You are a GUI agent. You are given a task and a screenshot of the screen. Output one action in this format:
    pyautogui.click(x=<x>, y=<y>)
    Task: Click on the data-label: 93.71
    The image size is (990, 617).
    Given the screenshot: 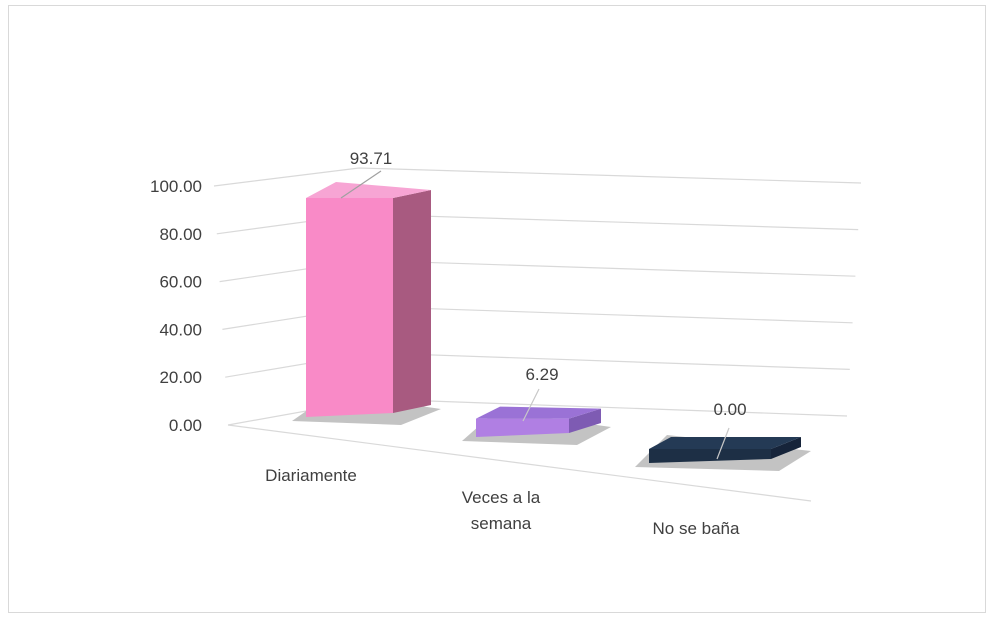 What is the action you would take?
    pyautogui.click(x=371, y=158)
    